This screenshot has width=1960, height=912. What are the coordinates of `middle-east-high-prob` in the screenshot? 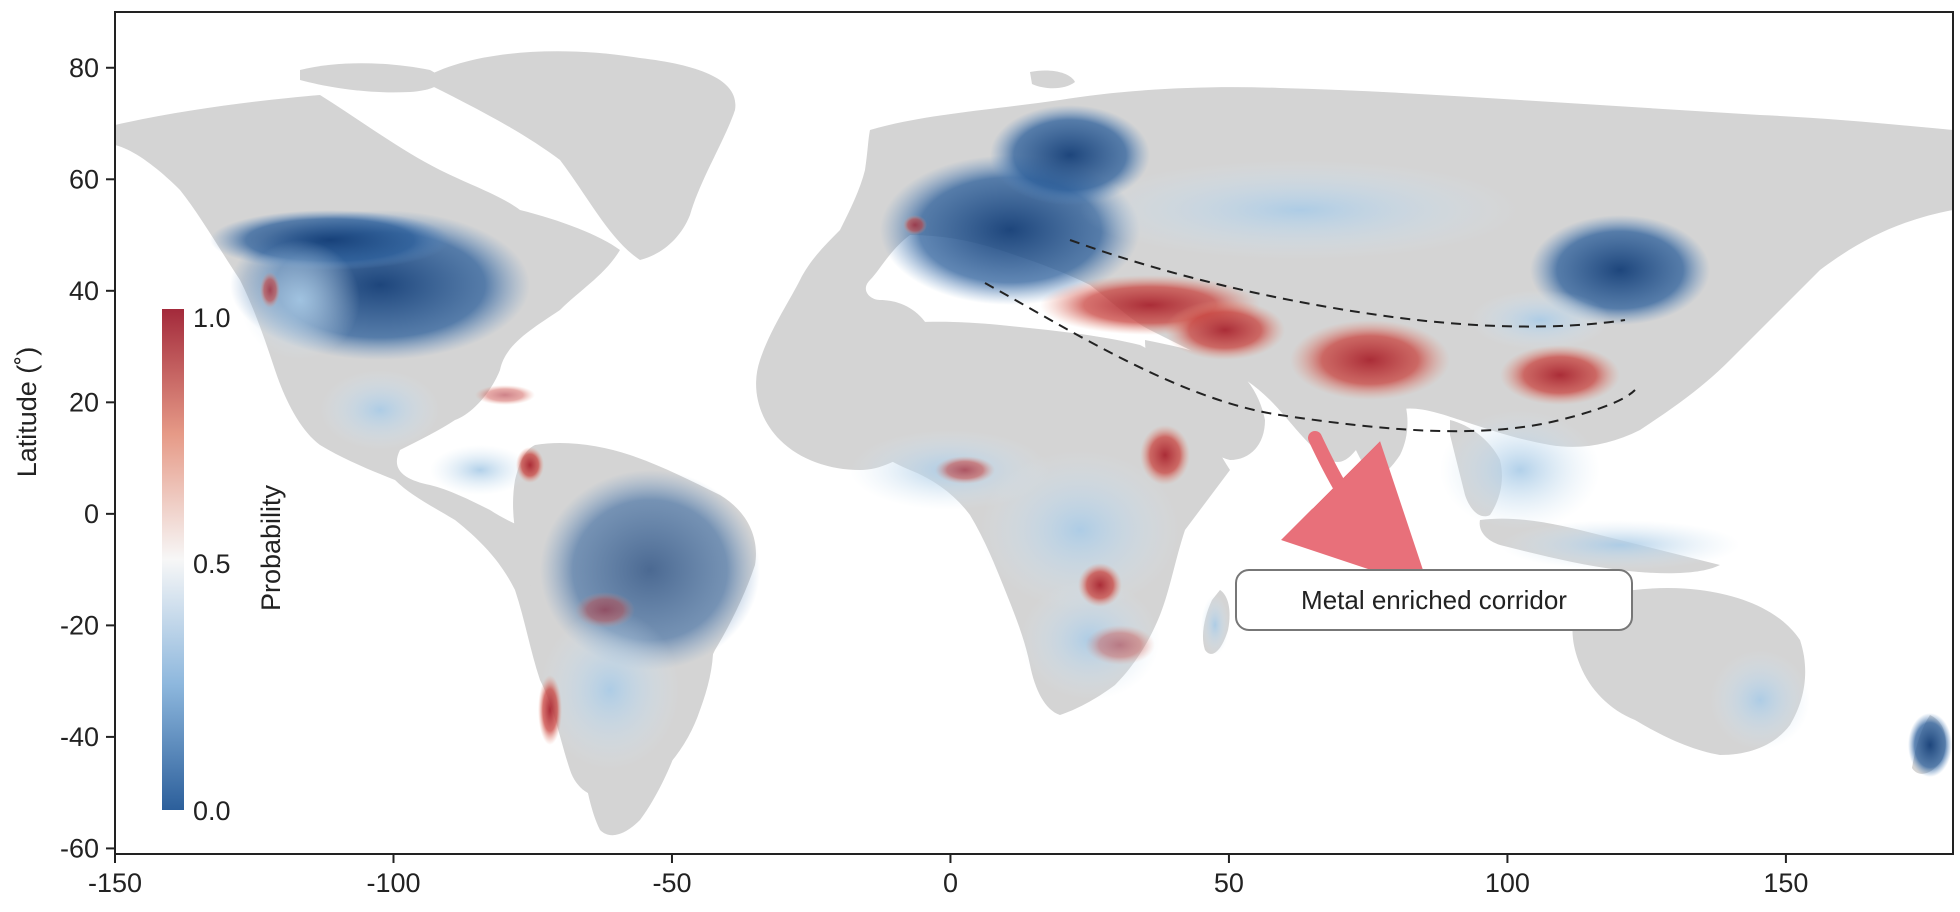 It's located at (1225, 330).